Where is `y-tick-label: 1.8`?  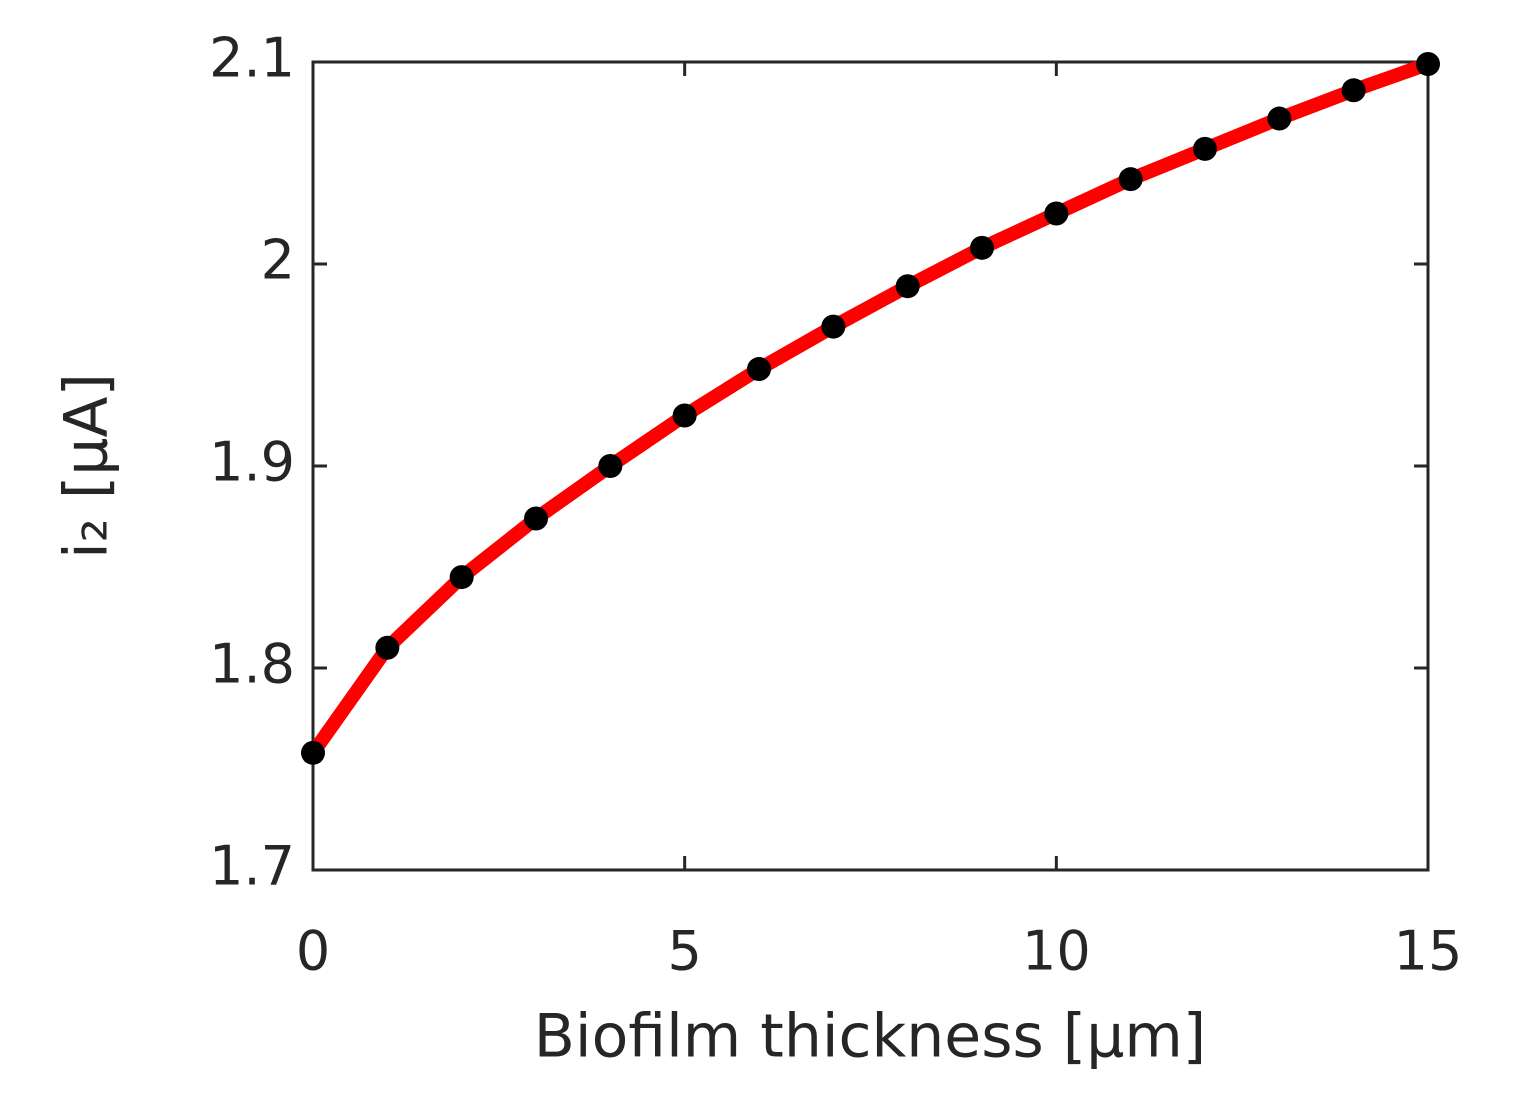 y-tick-label: 1.8 is located at coordinates (252, 664).